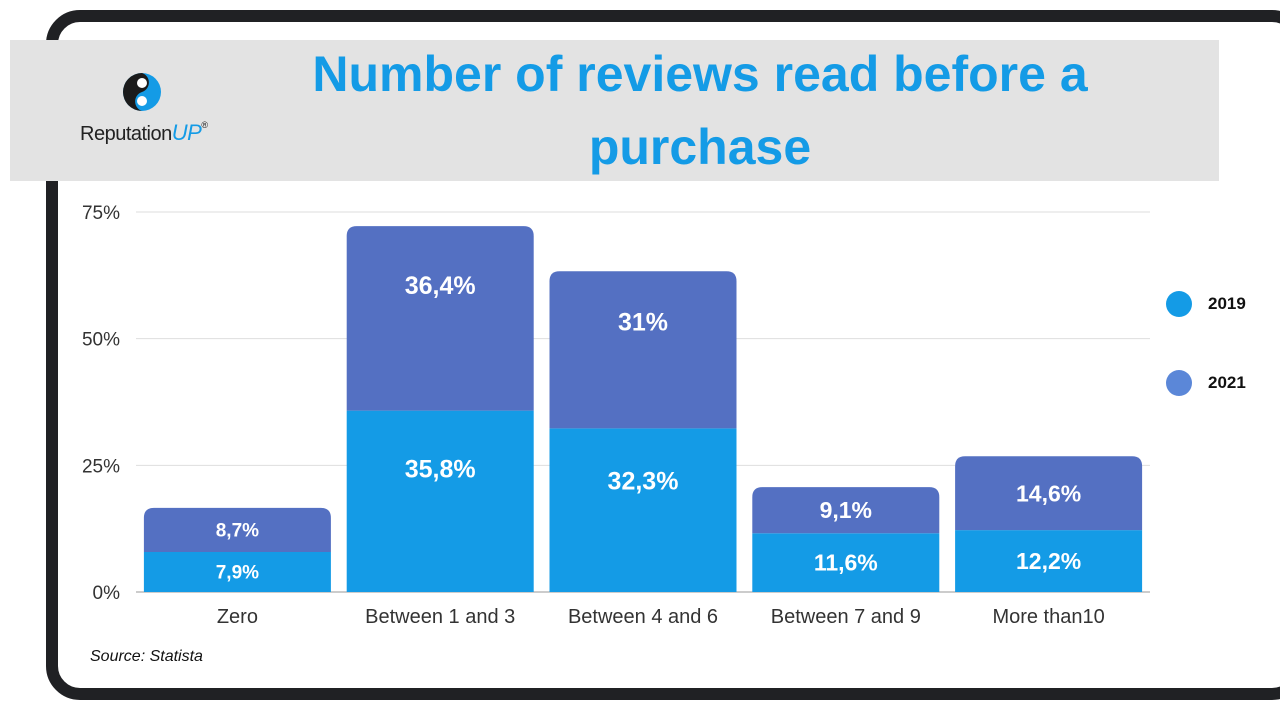 The image size is (1280, 720). I want to click on data-label: 14,6%, so click(1048, 493).